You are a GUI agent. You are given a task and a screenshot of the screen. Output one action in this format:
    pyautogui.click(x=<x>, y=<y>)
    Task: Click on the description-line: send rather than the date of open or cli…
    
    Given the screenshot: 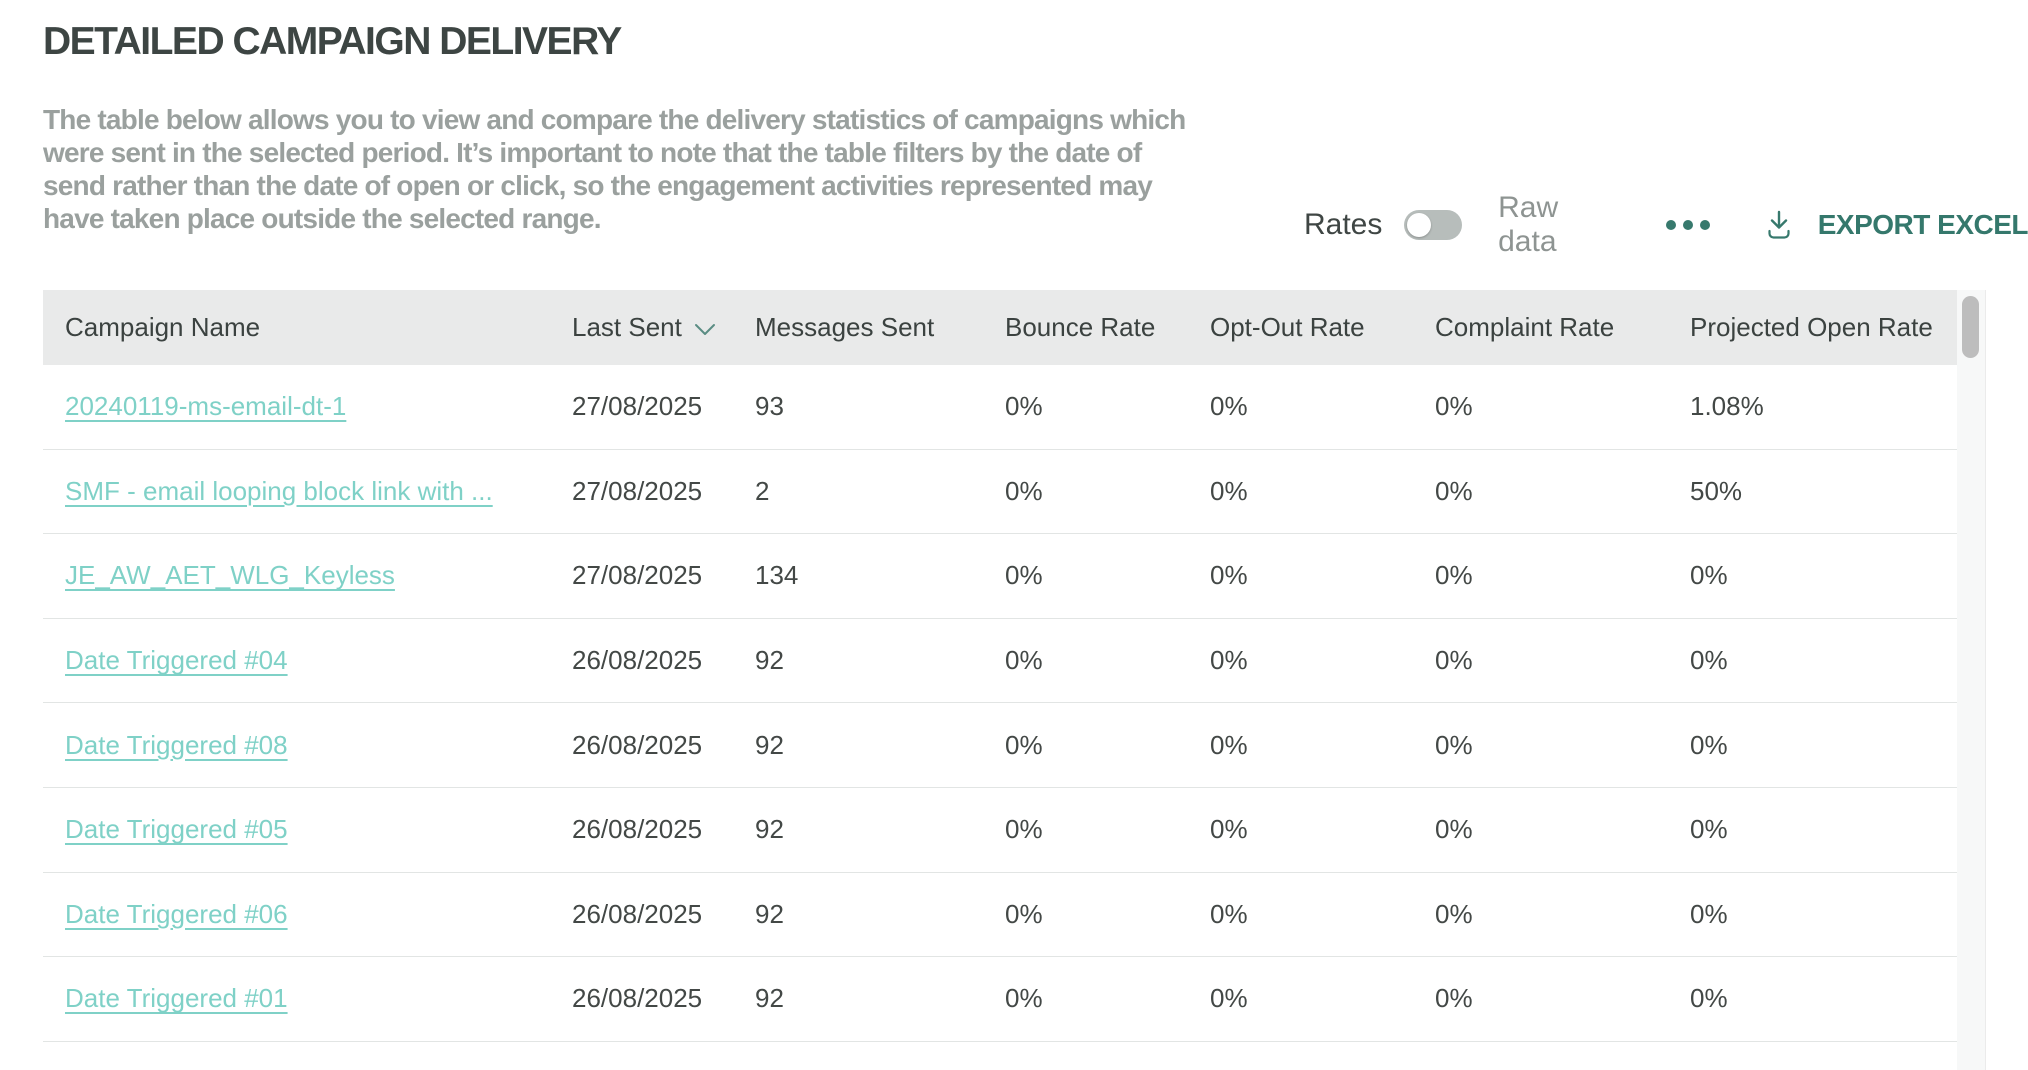 What is the action you would take?
    pyautogui.click(x=598, y=185)
    